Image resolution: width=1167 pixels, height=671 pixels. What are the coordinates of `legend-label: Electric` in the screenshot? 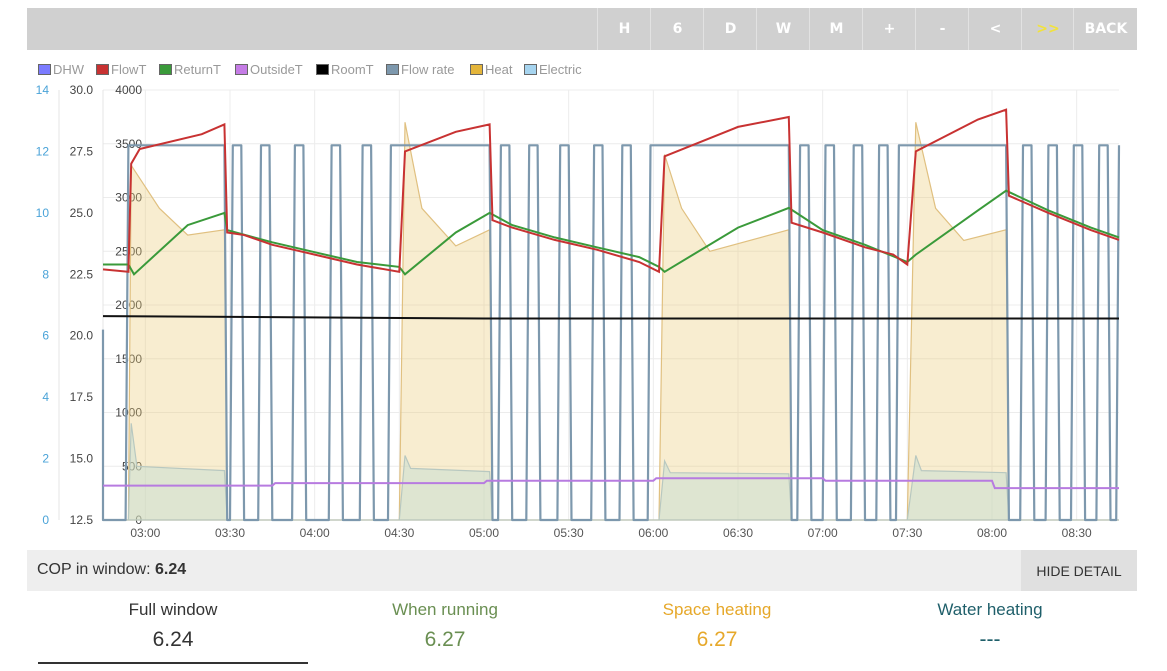 It's located at (560, 69).